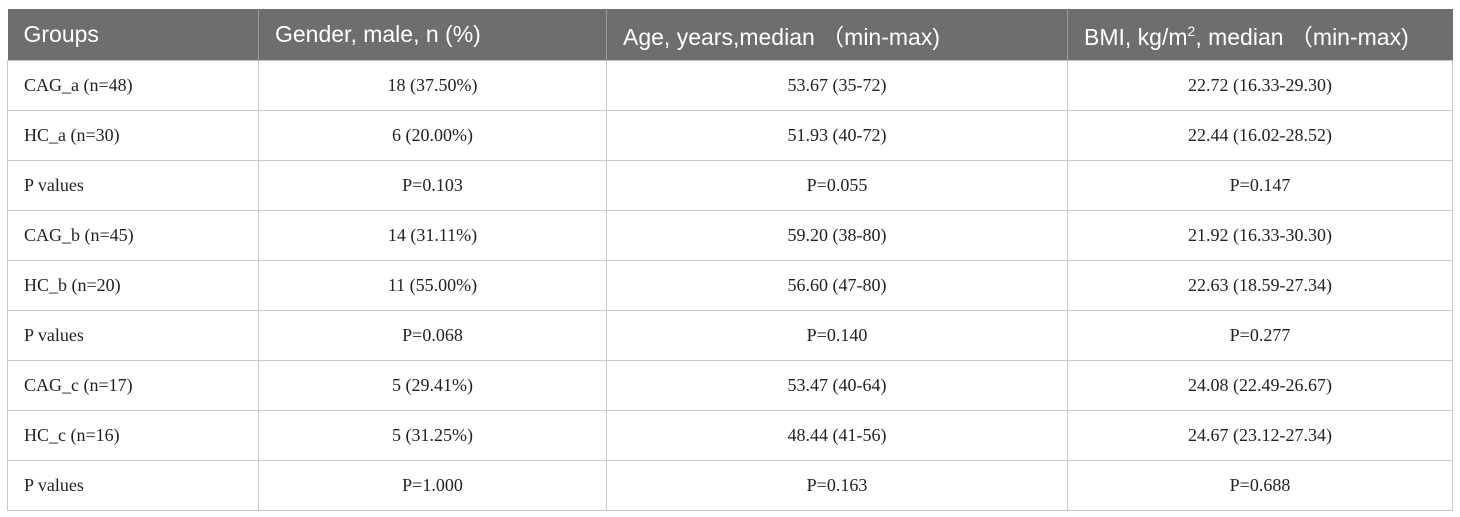 The image size is (1460, 517). What do you see at coordinates (1260, 235) in the screenshot?
I see `cell-bmi: 21.92 (16.33-30.30)` at bounding box center [1260, 235].